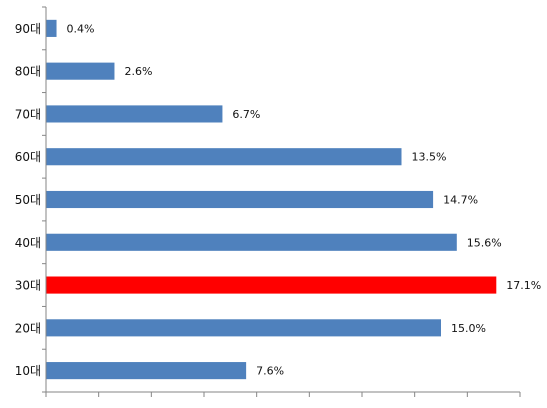 The width and height of the screenshot is (547, 408). What do you see at coordinates (146, 371) in the screenshot?
I see `bar-10대` at bounding box center [146, 371].